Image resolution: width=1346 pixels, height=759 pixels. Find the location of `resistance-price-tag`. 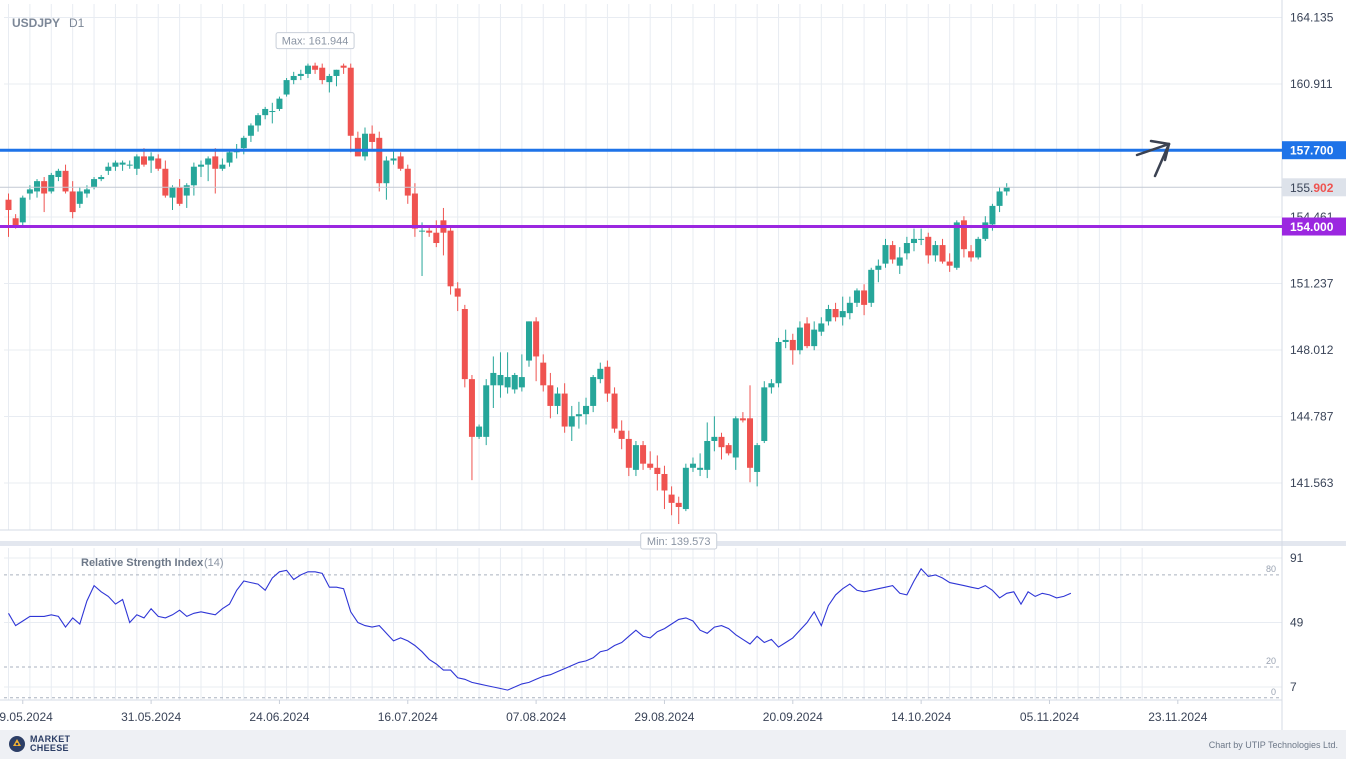

resistance-price-tag is located at coordinates (1314, 150).